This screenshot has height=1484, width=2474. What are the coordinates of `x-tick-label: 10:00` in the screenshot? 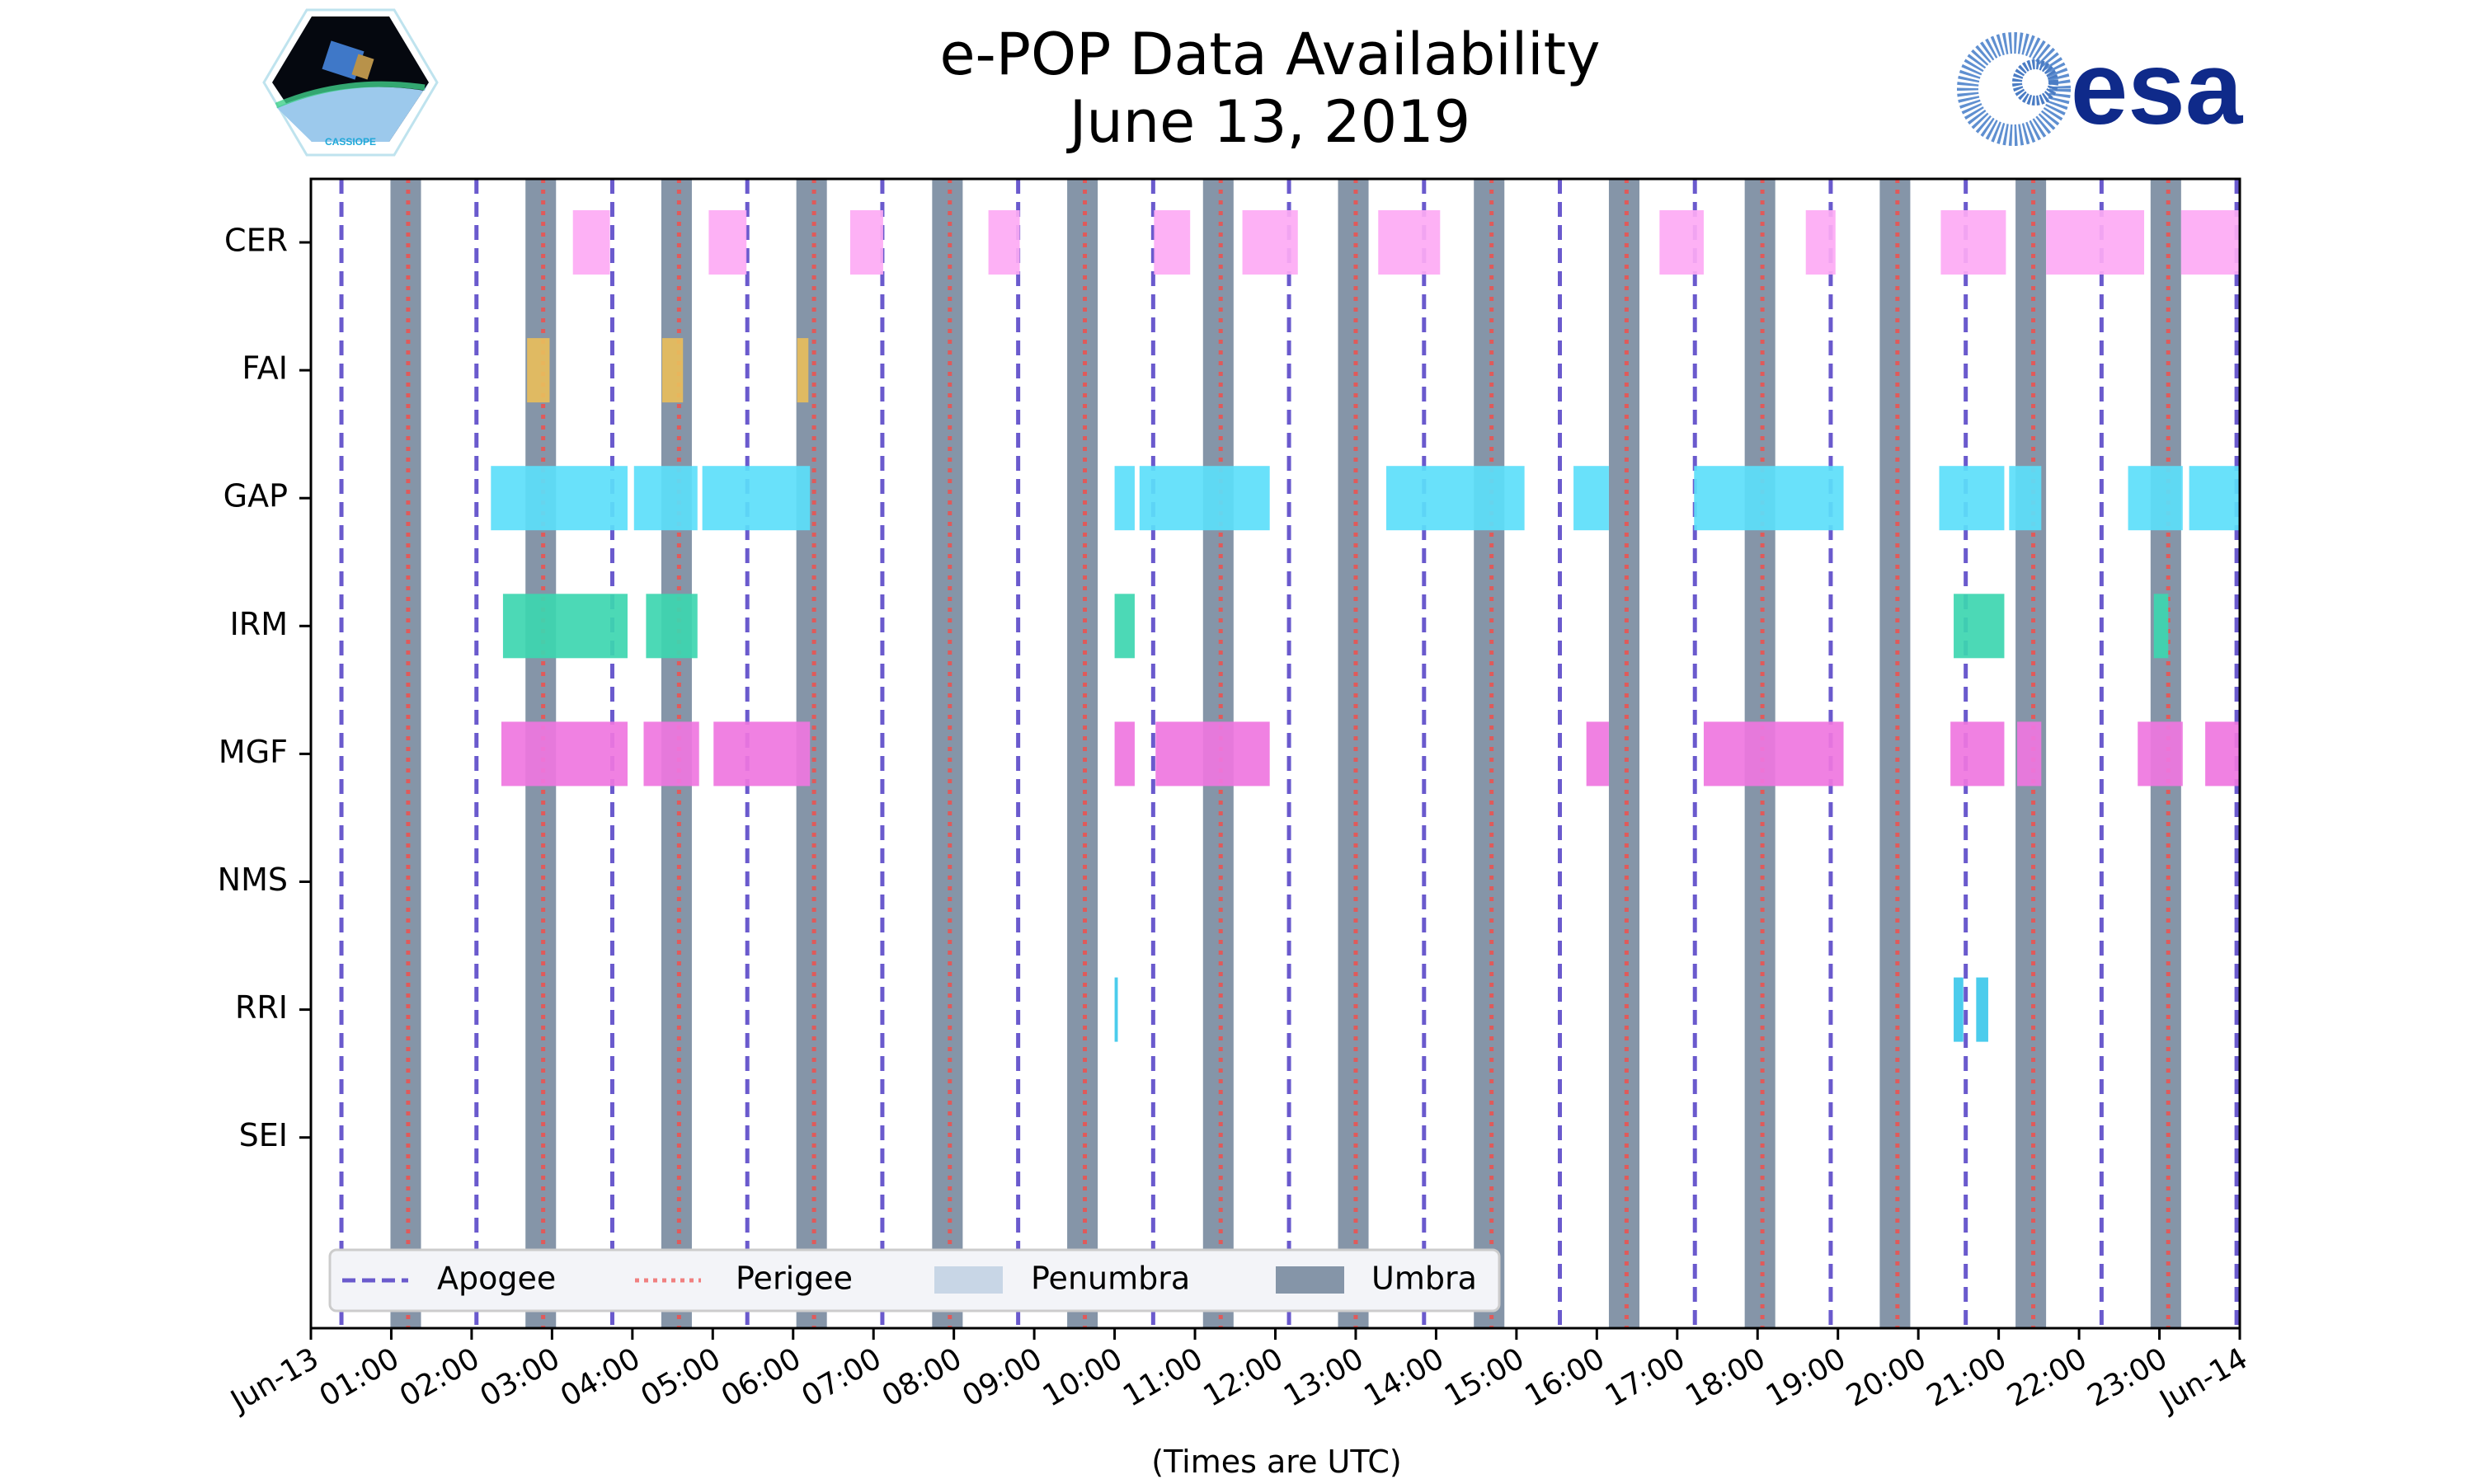 It's located at (1082, 1377).